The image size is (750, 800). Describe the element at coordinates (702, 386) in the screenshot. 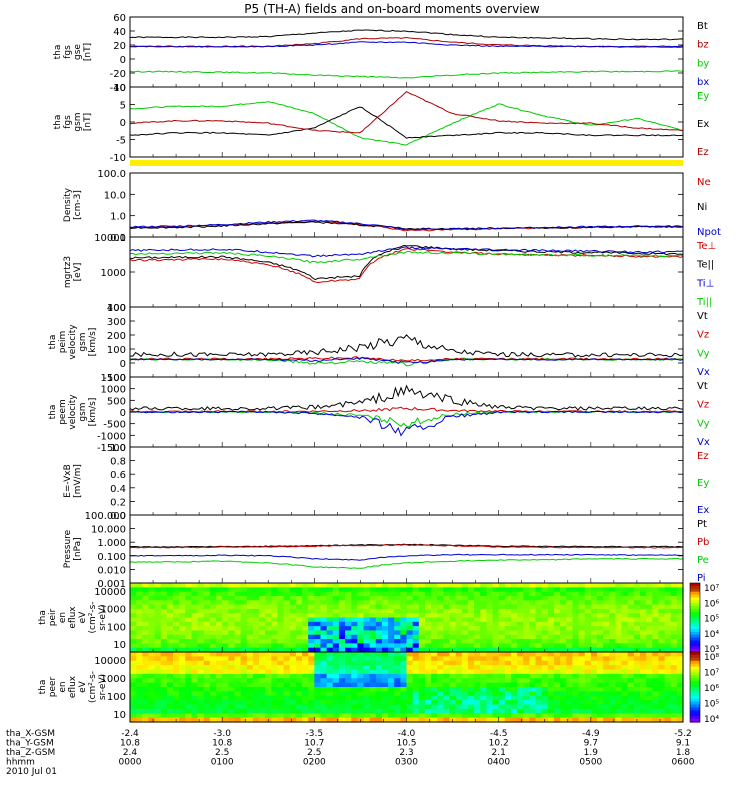

I see `legend-label-Vt: Vt` at that location.